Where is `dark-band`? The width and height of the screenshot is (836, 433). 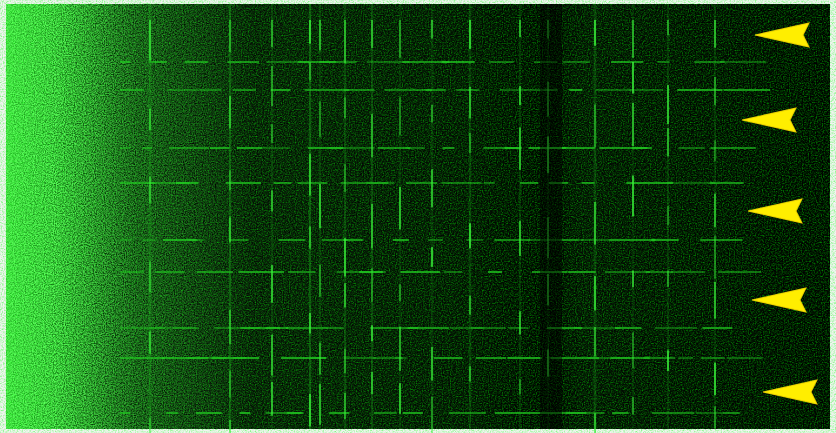
dark-band is located at coordinates (551, 216).